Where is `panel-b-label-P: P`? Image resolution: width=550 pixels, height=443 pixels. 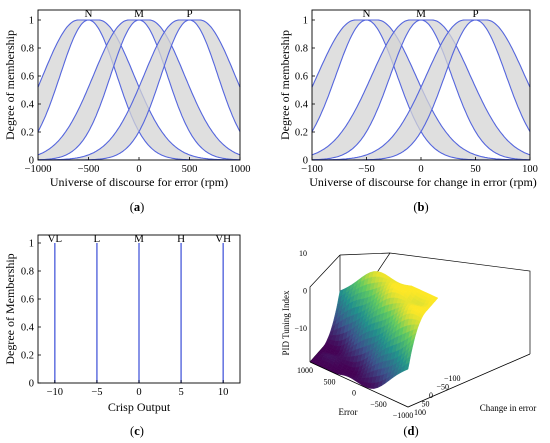 panel-b-label-P: P is located at coordinates (475, 14).